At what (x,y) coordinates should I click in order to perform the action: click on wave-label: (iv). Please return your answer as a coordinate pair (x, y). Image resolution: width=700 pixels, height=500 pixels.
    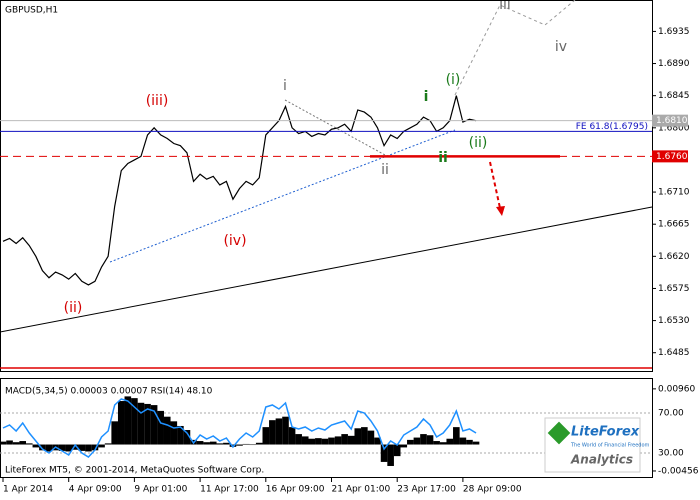
    Looking at the image, I should click on (234, 241).